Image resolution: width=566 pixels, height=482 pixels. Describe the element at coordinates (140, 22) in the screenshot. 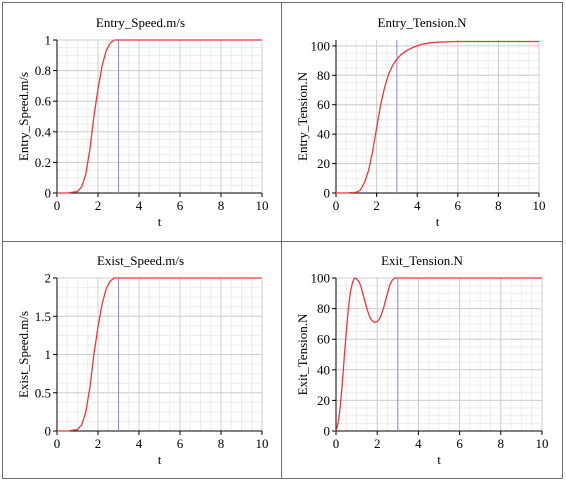

I see `chart-title: Entry_Speed.m/s` at that location.